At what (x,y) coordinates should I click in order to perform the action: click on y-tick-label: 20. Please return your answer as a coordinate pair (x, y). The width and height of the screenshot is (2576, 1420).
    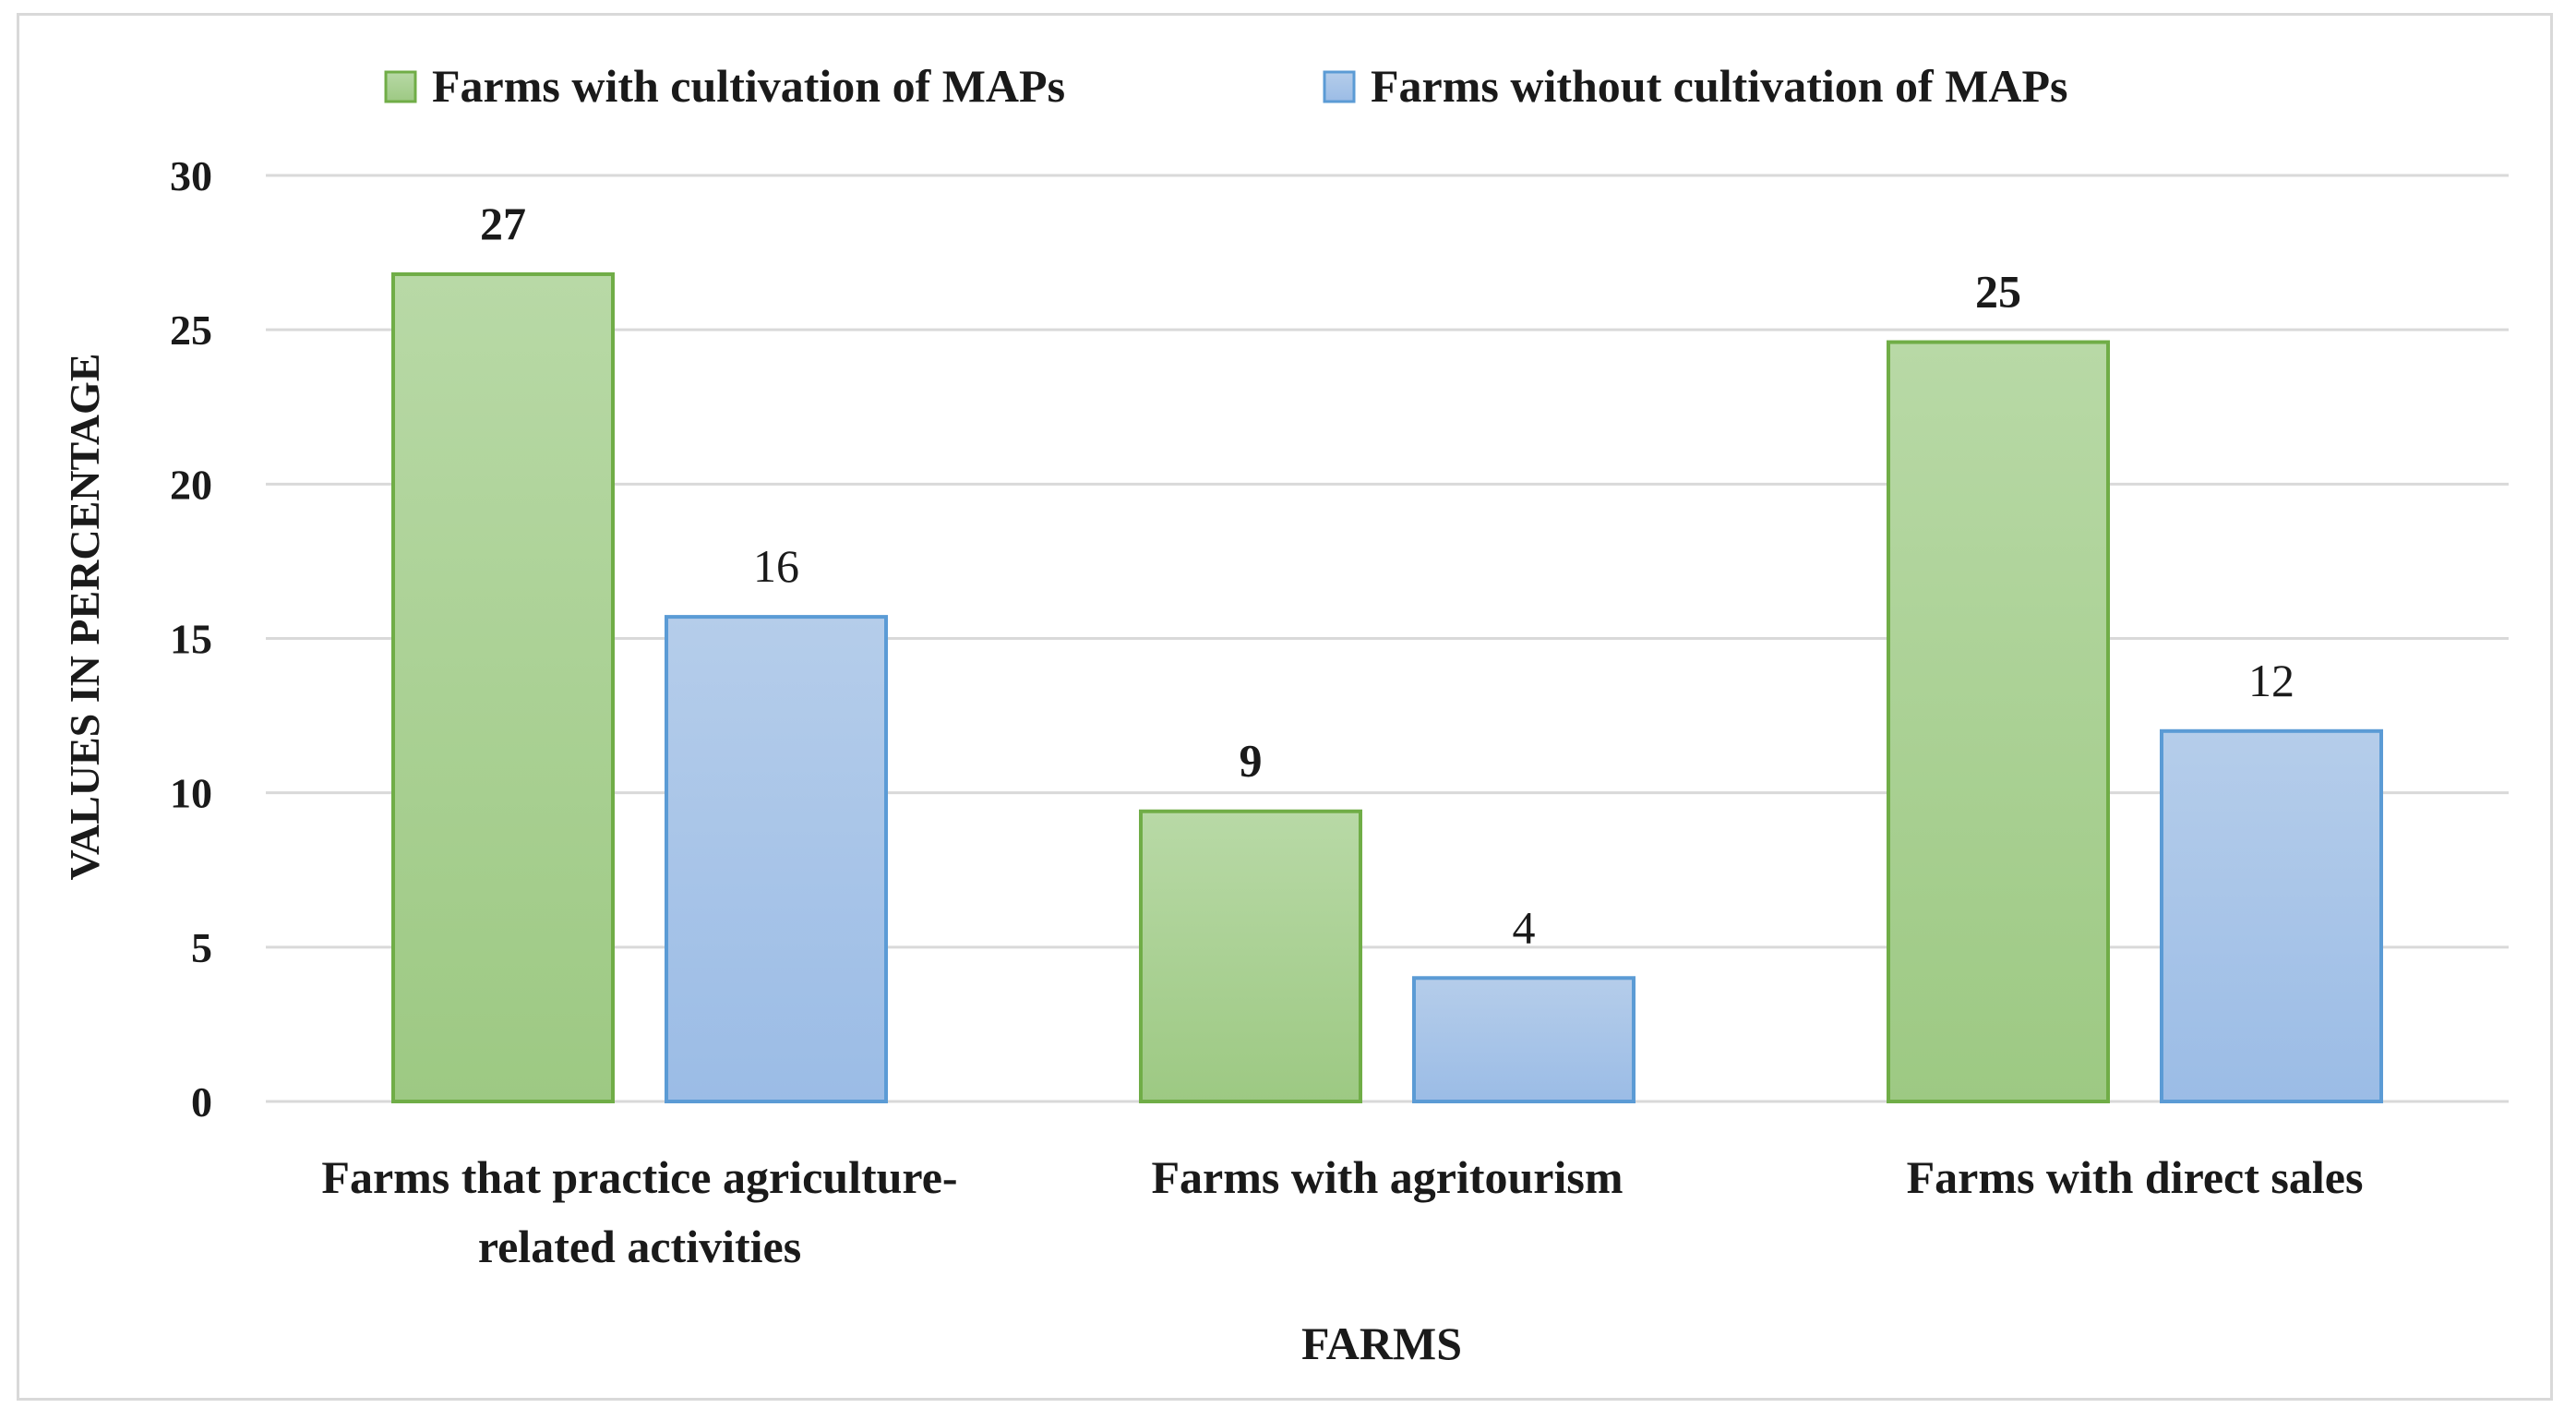
    Looking at the image, I should click on (191, 484).